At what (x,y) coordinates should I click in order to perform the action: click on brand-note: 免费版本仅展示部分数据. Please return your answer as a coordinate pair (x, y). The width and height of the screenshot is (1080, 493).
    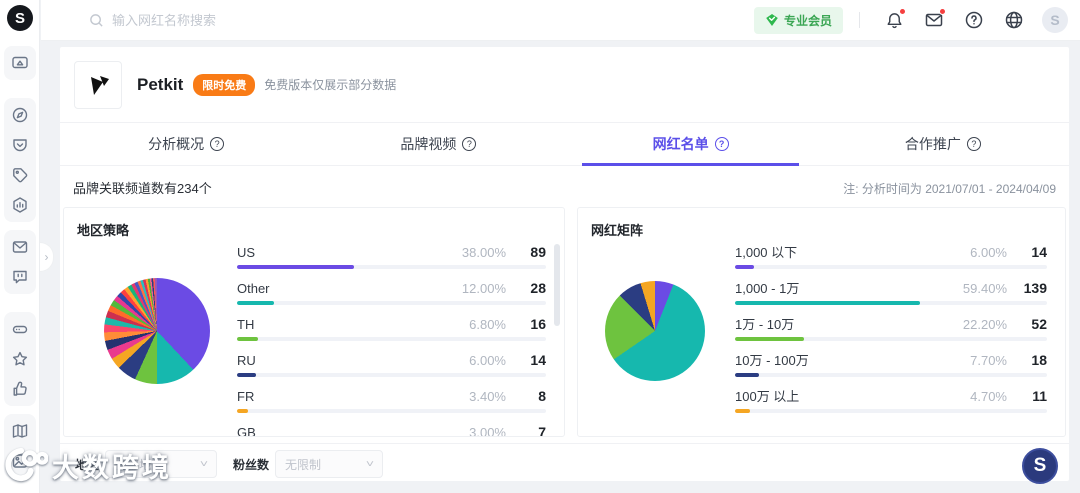
    Looking at the image, I should click on (330, 85).